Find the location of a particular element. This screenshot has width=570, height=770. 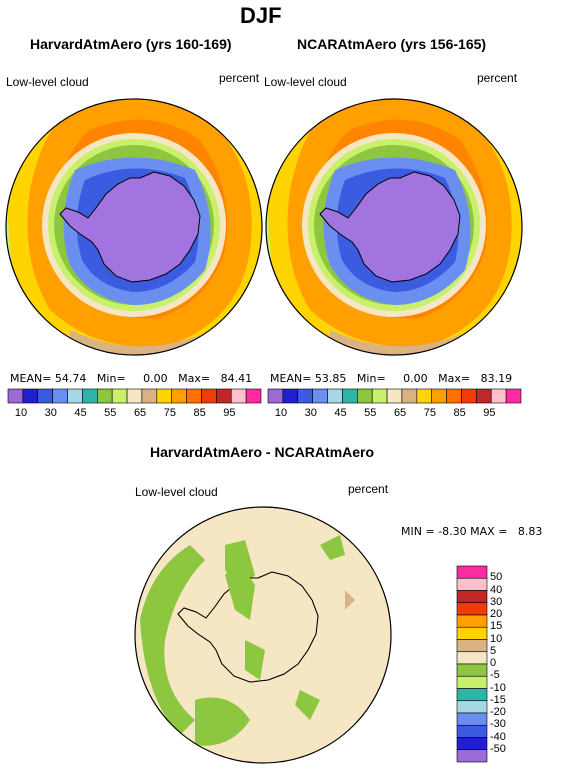

left-min-label: Min= is located at coordinates (111, 378).